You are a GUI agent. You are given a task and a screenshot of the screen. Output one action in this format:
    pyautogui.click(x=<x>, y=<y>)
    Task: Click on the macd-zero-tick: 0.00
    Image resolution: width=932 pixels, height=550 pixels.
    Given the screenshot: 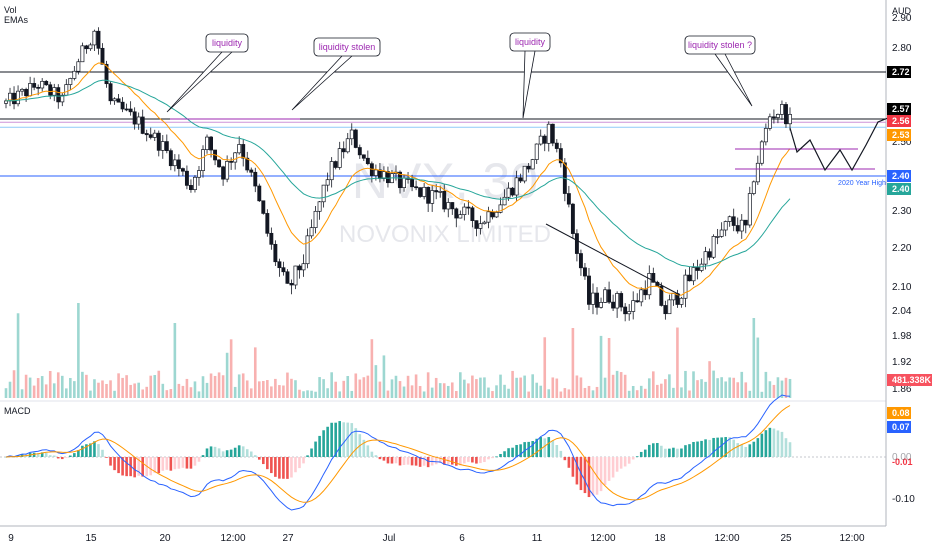 What is the action you would take?
    pyautogui.click(x=902, y=457)
    